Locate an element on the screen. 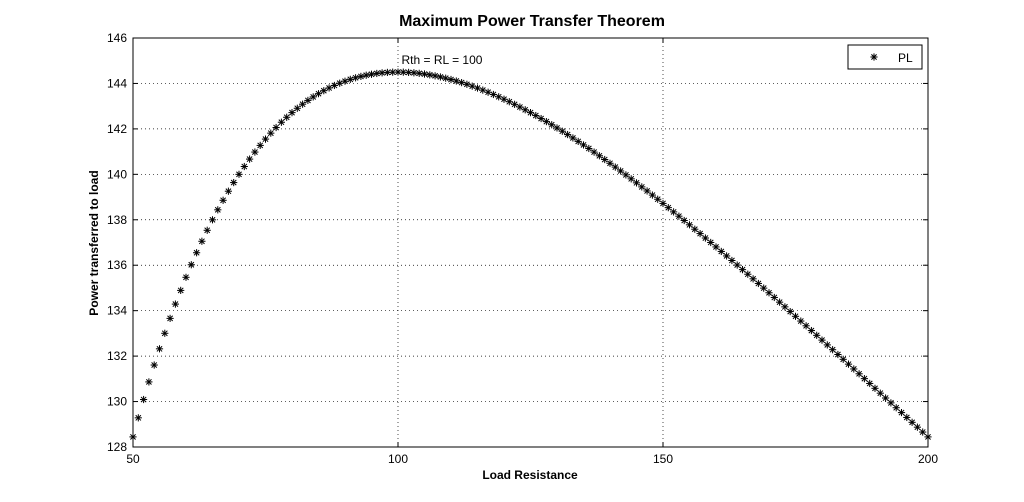 The width and height of the screenshot is (1024, 502). y-tick-label: 144 is located at coordinates (117, 83).